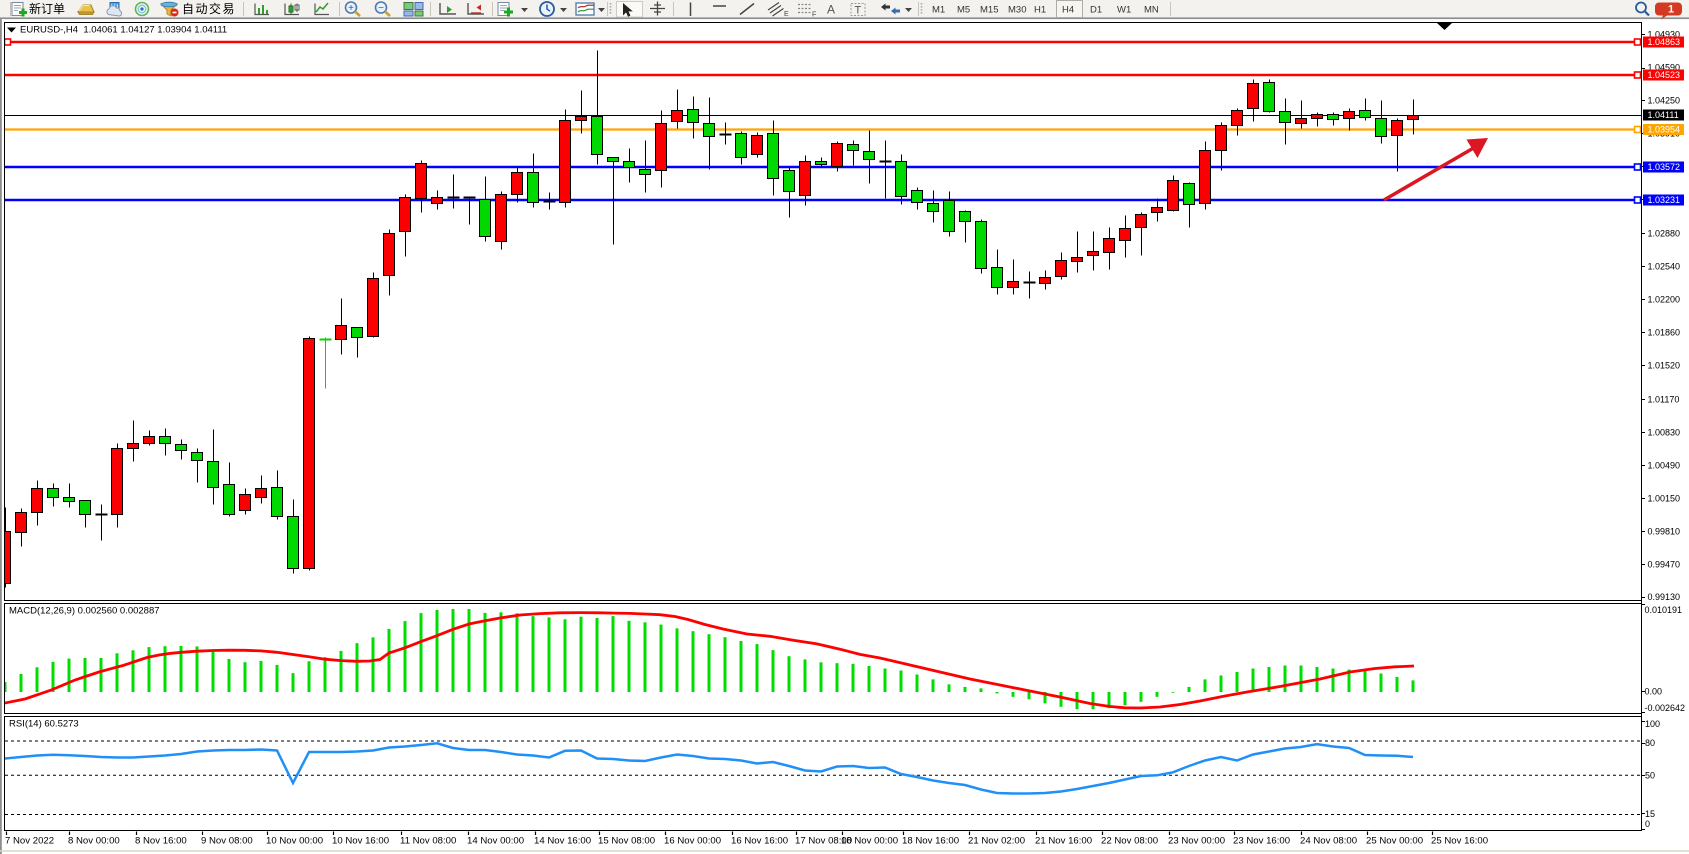 The image size is (1689, 854). Describe the element at coordinates (1068, 10) in the screenshot. I see `svg-text: H4` at that location.